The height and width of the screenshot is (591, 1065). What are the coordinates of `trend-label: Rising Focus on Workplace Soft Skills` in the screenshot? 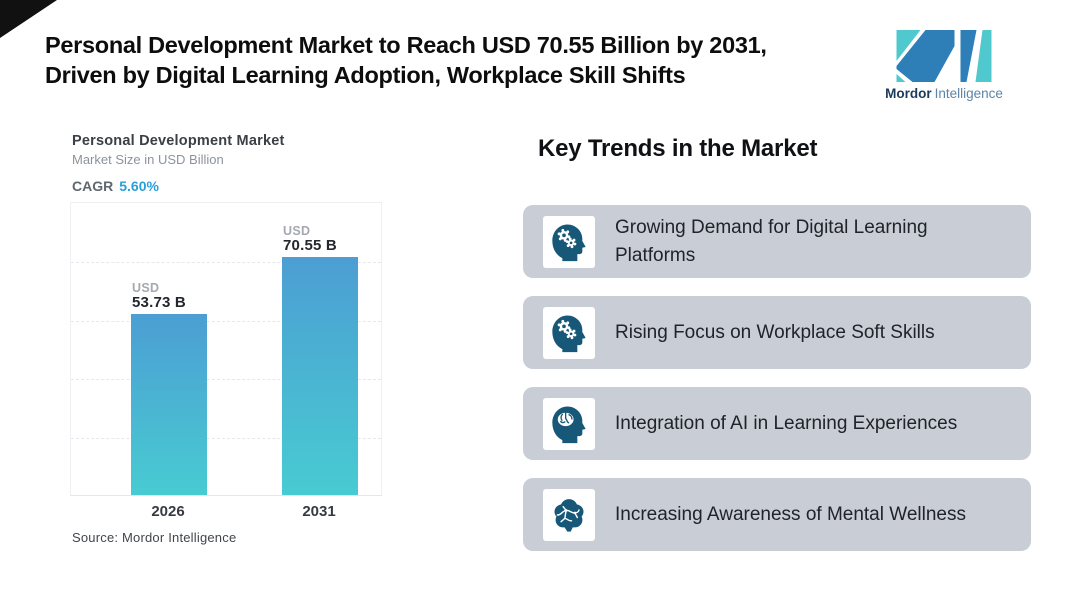 It's located at (775, 332).